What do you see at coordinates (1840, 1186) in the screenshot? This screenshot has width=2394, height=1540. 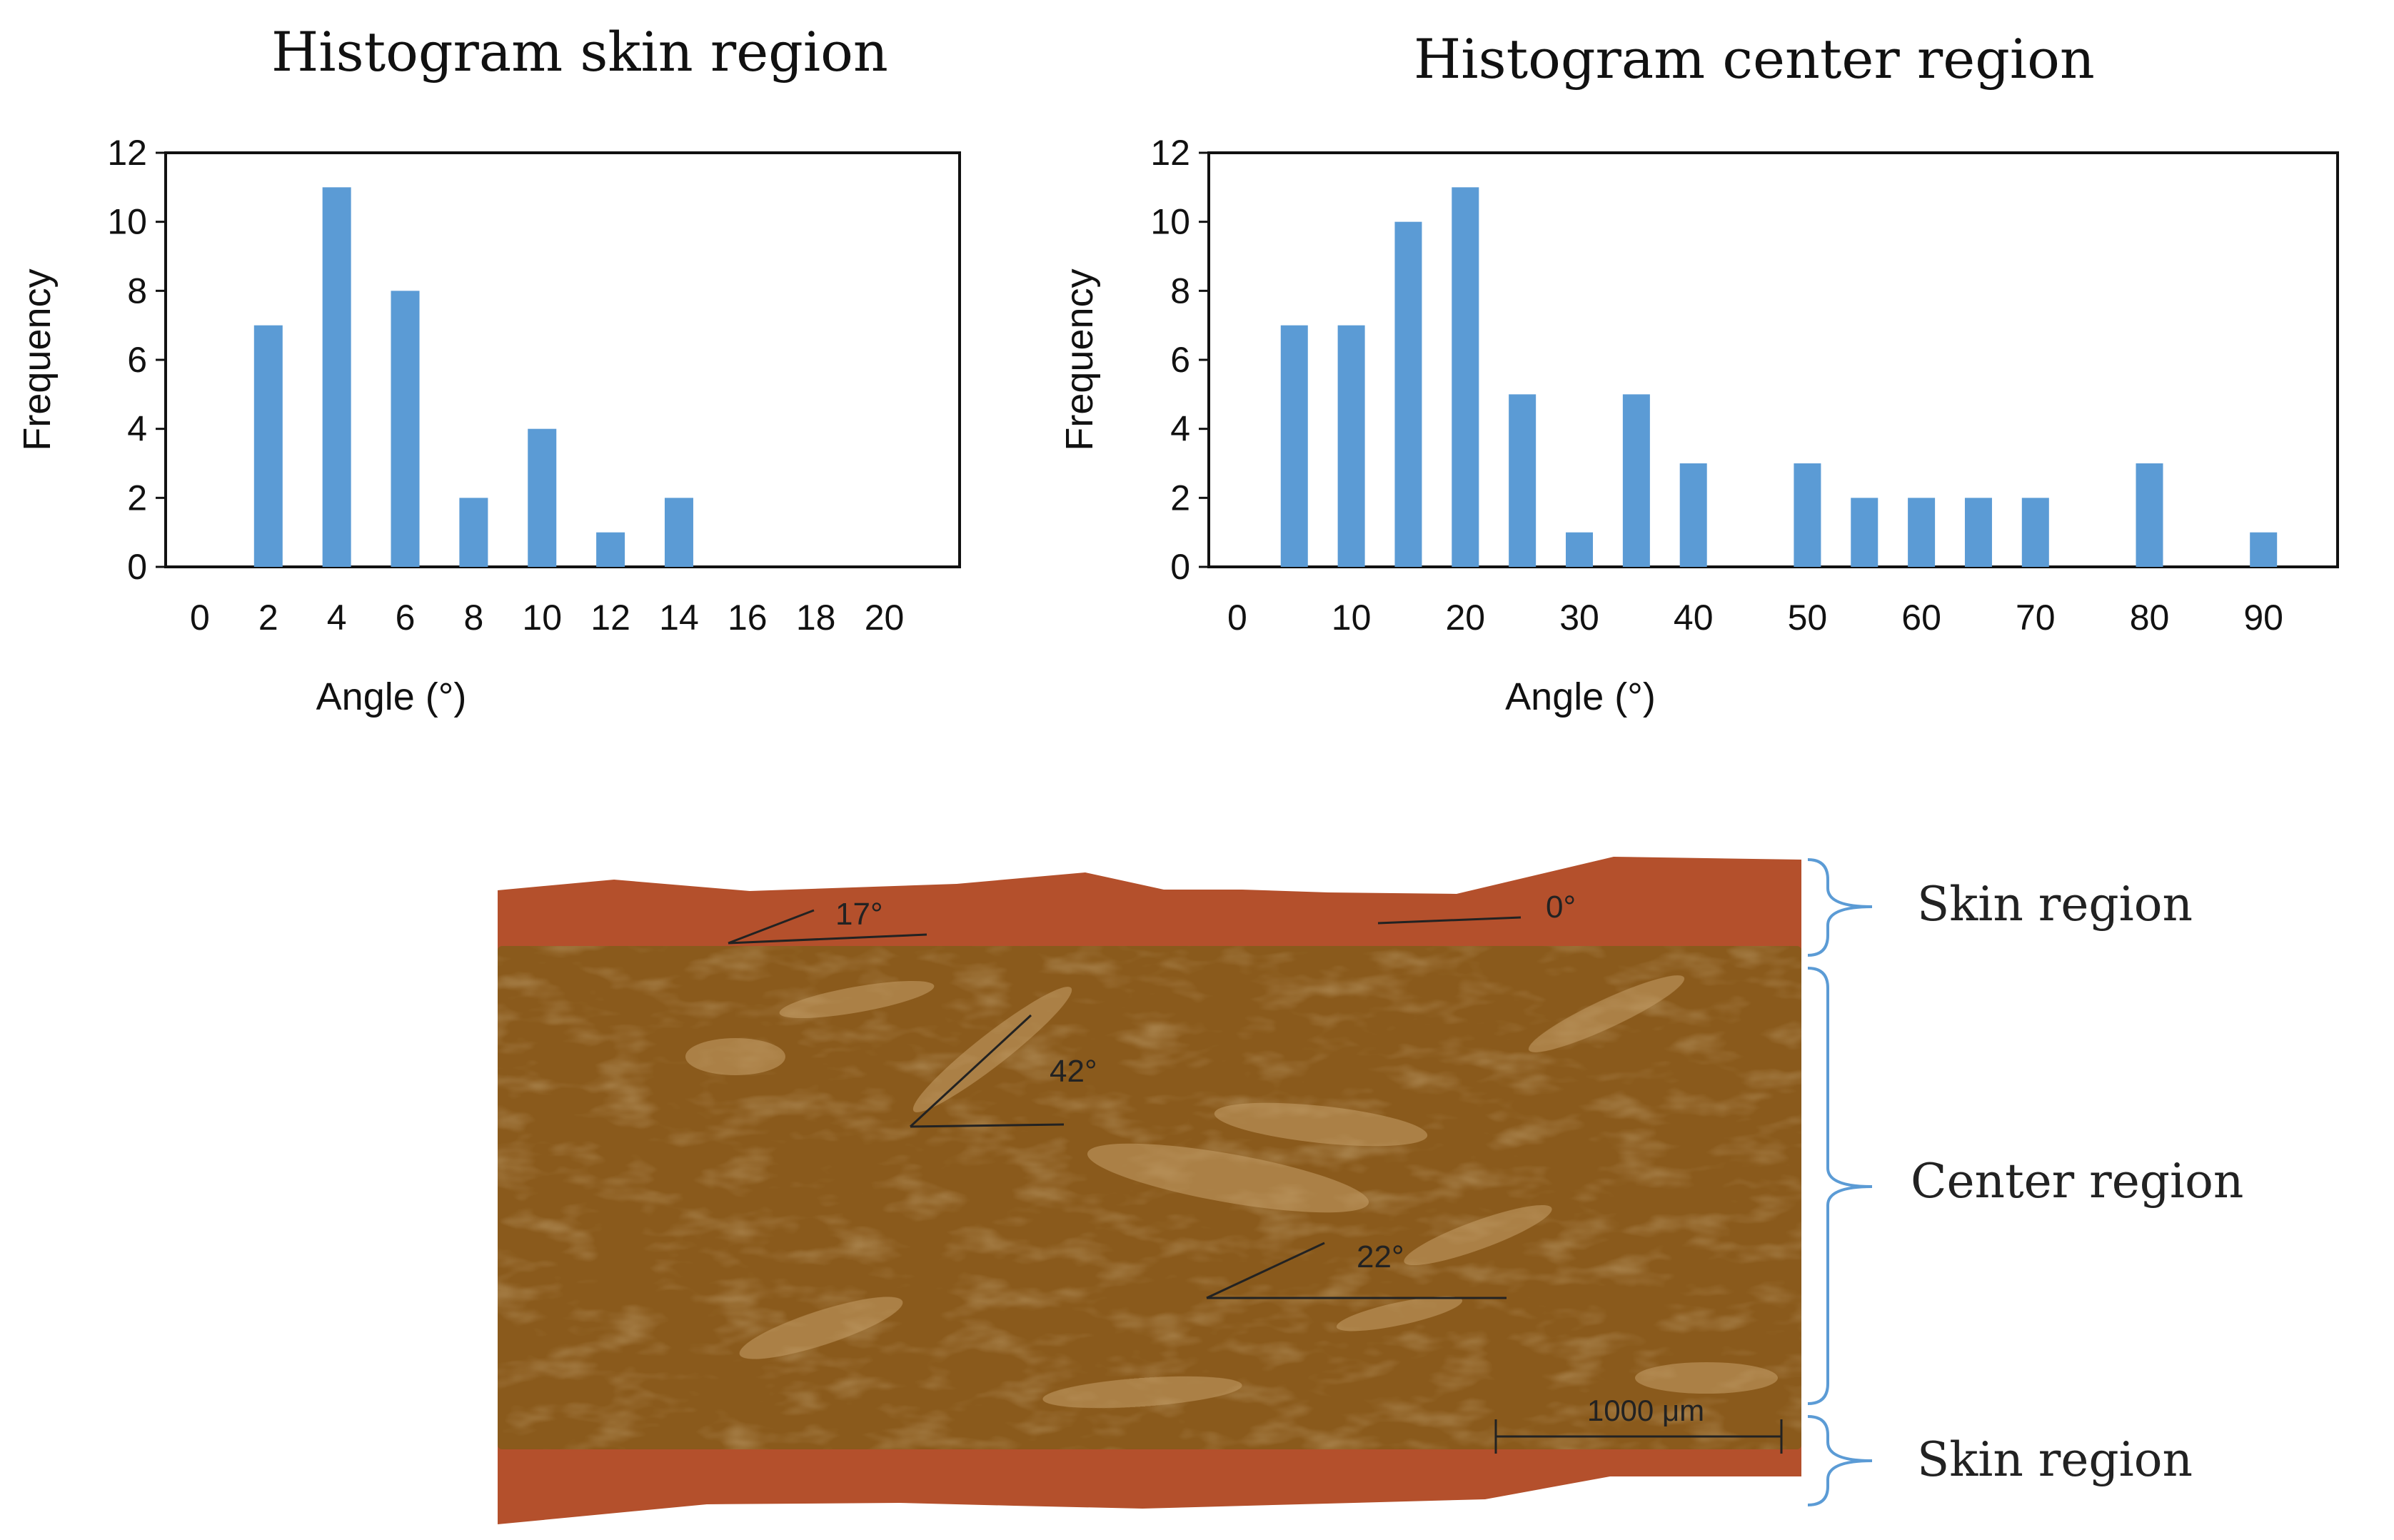 I see `brace-center` at bounding box center [1840, 1186].